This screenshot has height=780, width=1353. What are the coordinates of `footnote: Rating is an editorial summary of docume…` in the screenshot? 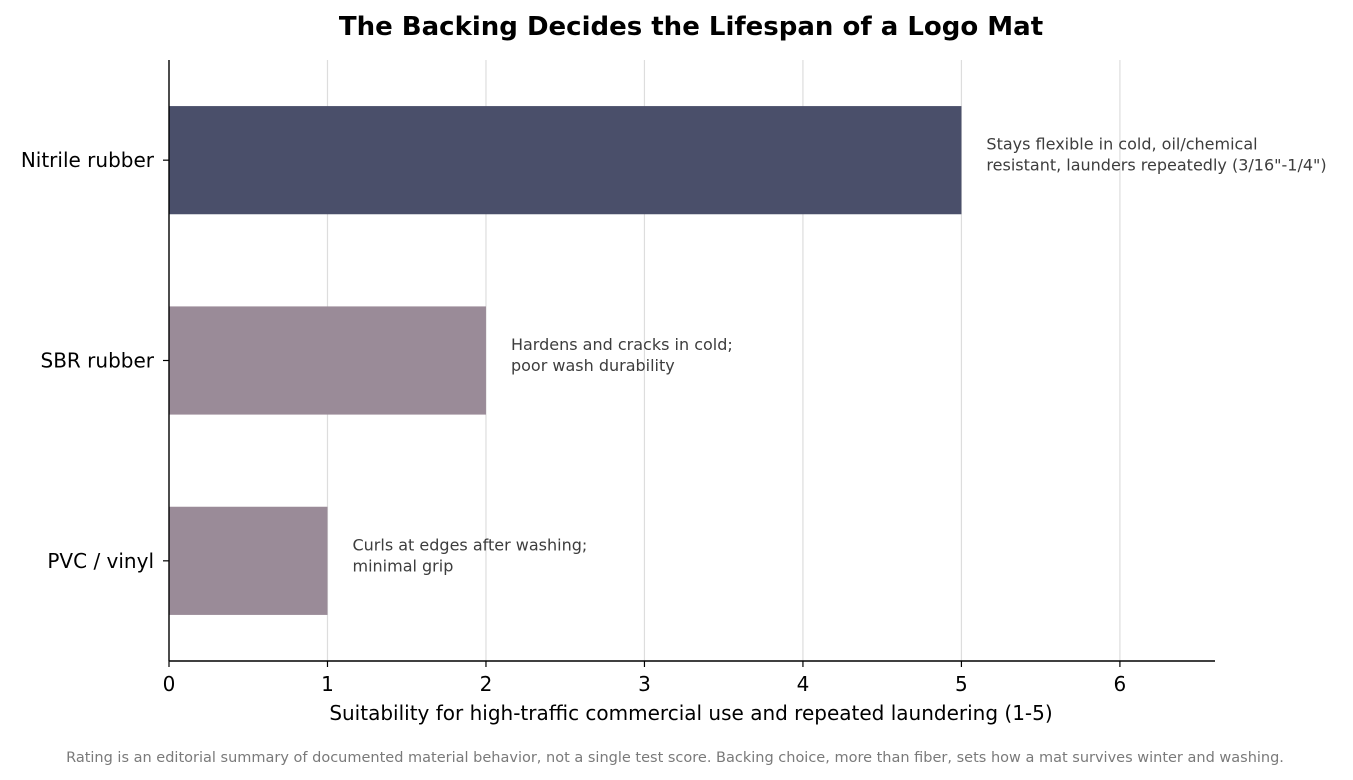 It's located at (675, 758).